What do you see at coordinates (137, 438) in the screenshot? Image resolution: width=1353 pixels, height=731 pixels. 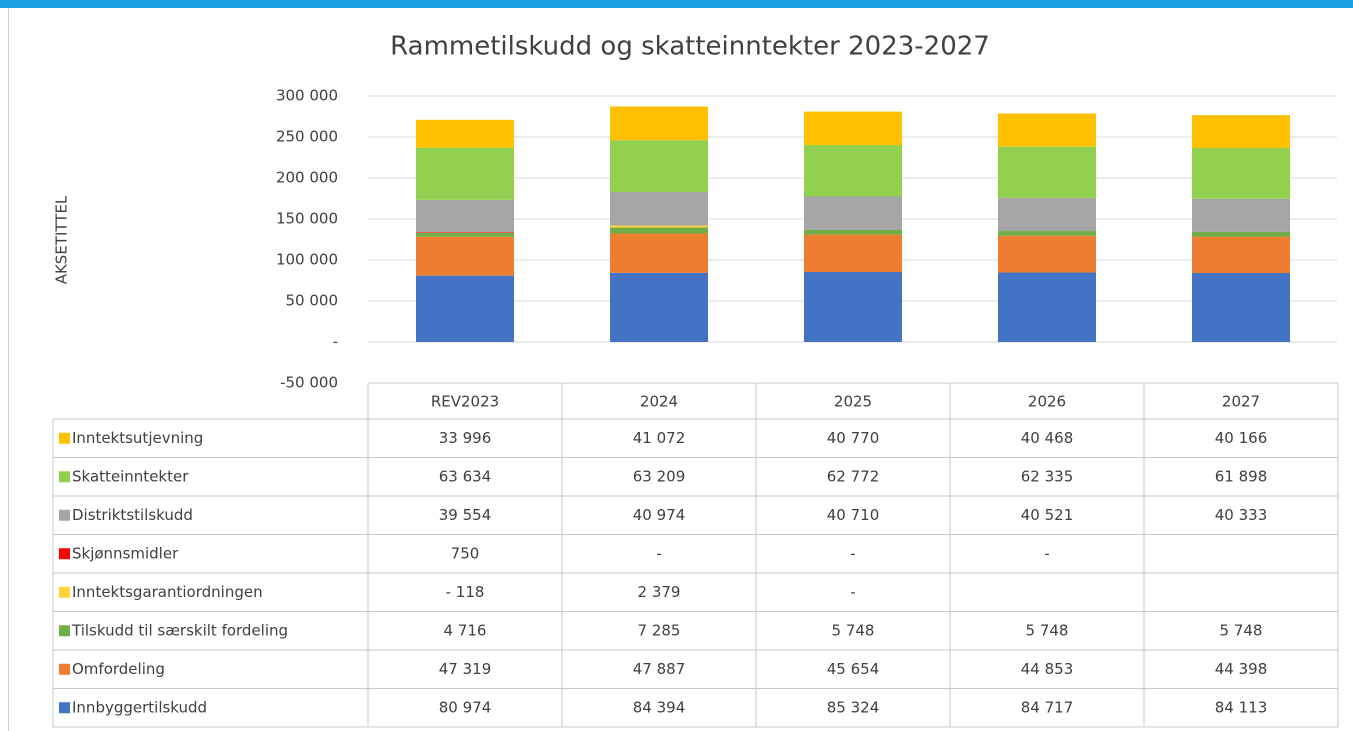 I see `legend-label: Inntektsutjevning` at bounding box center [137, 438].